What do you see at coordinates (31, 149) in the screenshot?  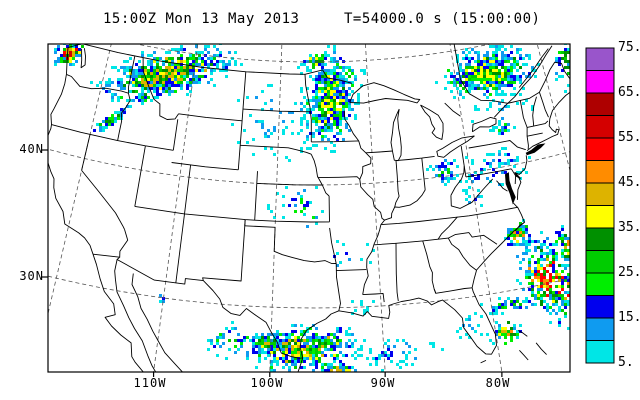 I see `lat-label-40n: 40N` at bounding box center [31, 149].